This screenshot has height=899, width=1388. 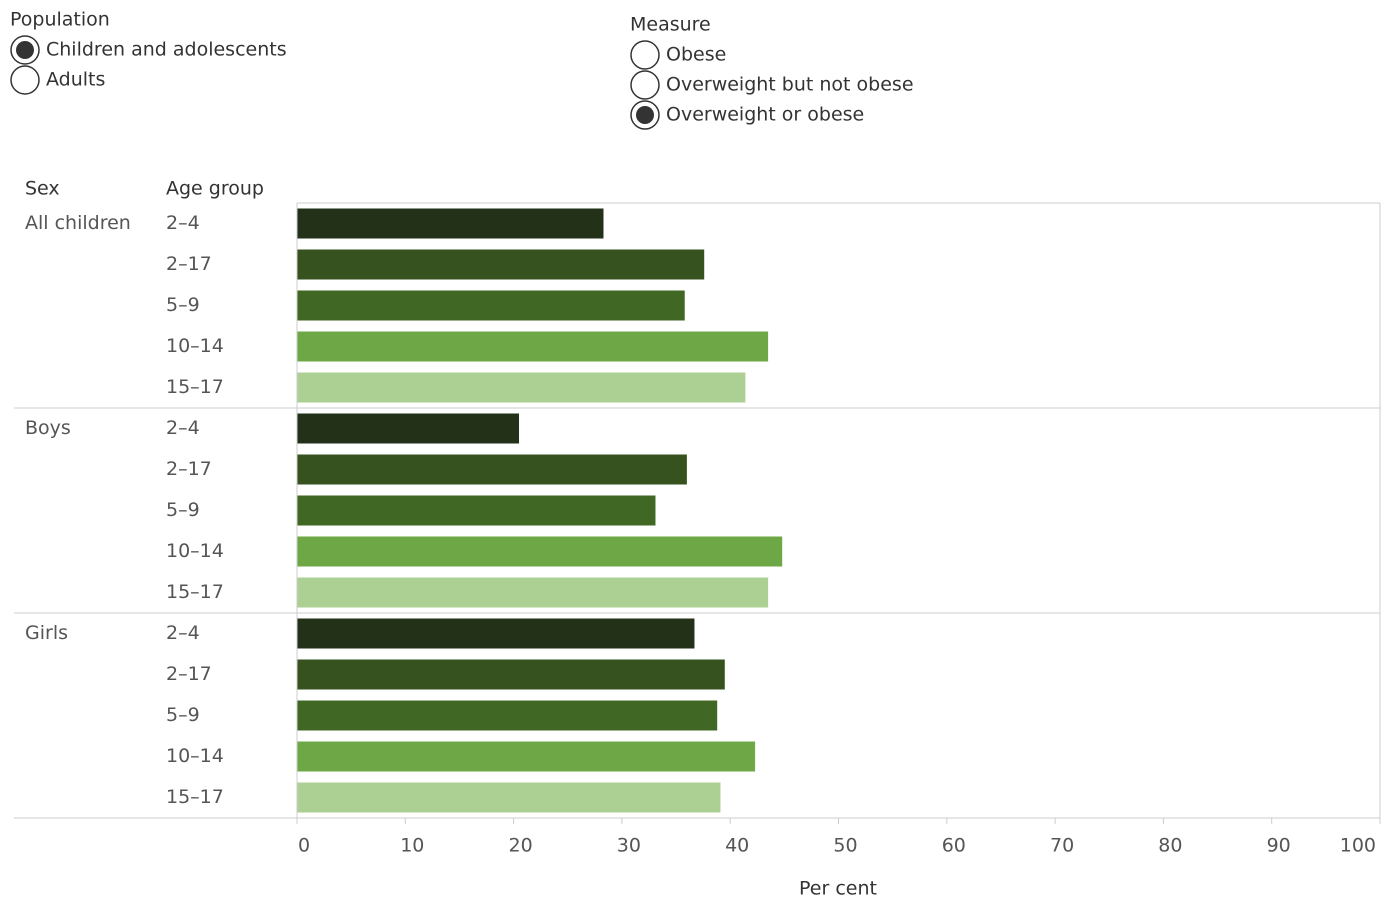 I want to click on x-tick-label: 20, so click(x=521, y=846).